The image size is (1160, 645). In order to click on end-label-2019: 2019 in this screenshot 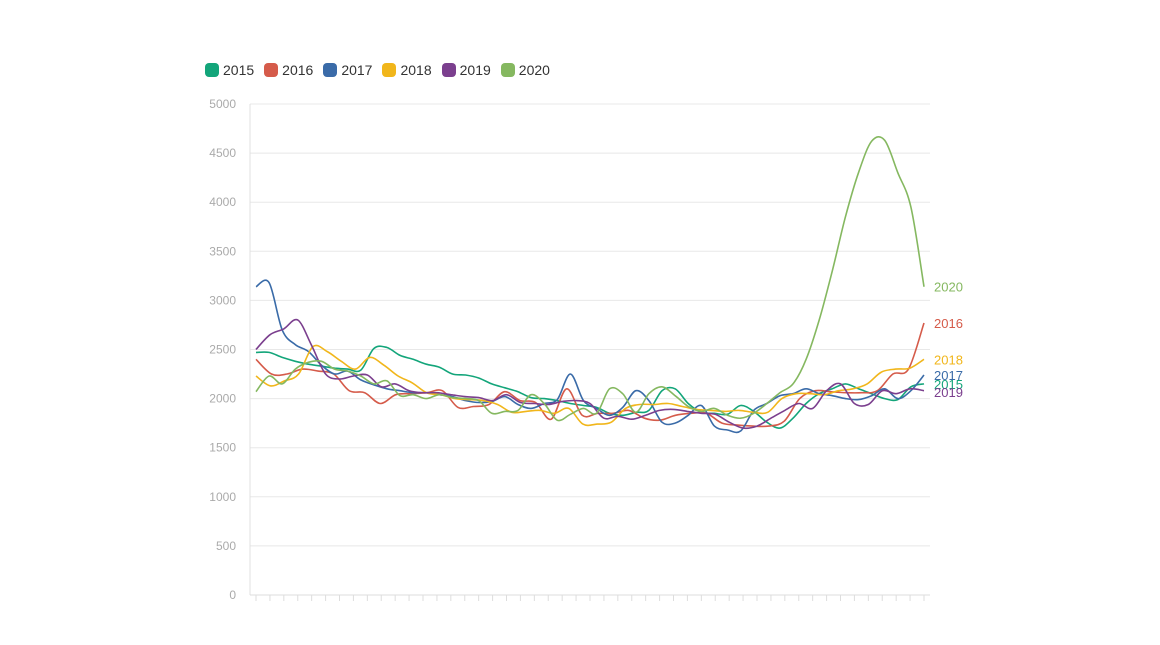, I will do `click(948, 392)`.